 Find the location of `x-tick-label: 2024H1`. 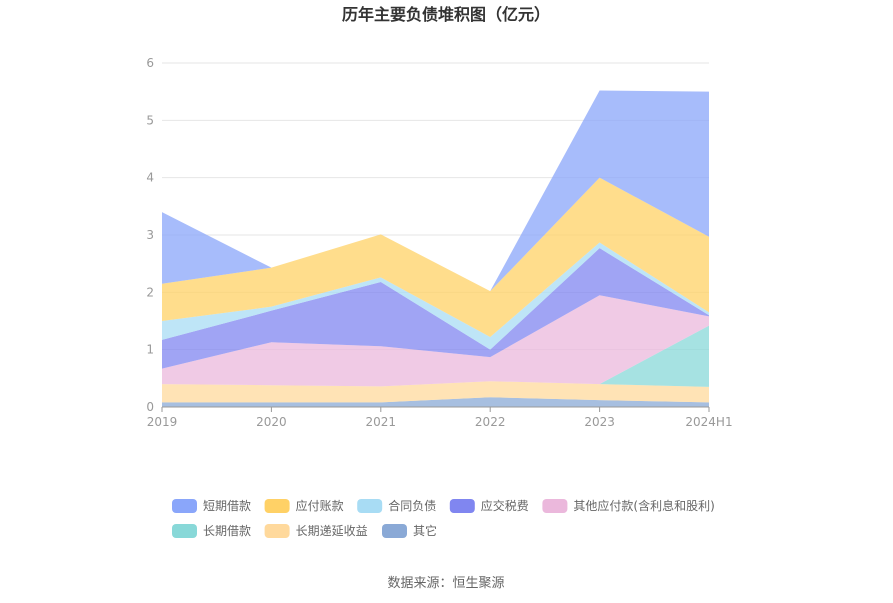

x-tick-label: 2024H1 is located at coordinates (708, 422).